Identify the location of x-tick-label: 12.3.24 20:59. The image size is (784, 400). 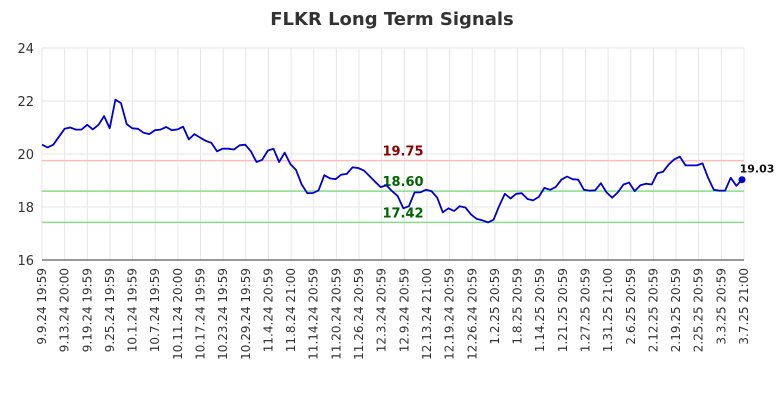
(382, 310).